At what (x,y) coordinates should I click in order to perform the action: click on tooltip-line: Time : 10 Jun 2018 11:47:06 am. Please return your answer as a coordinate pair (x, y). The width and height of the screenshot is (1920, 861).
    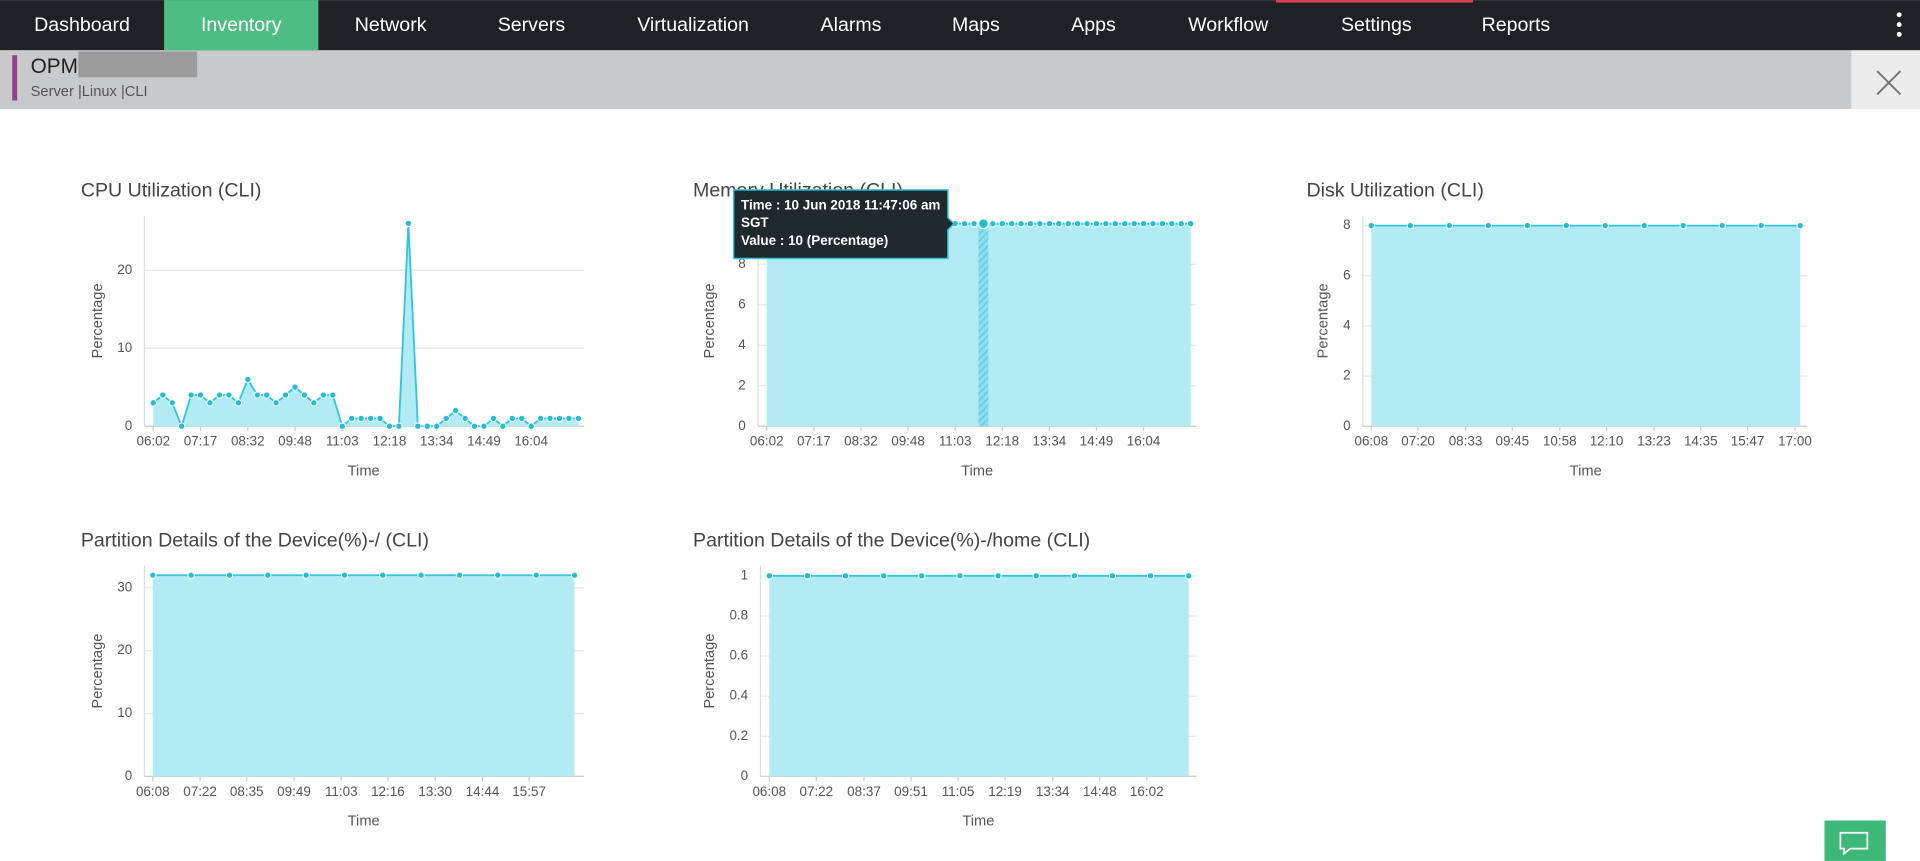
    Looking at the image, I should click on (840, 204).